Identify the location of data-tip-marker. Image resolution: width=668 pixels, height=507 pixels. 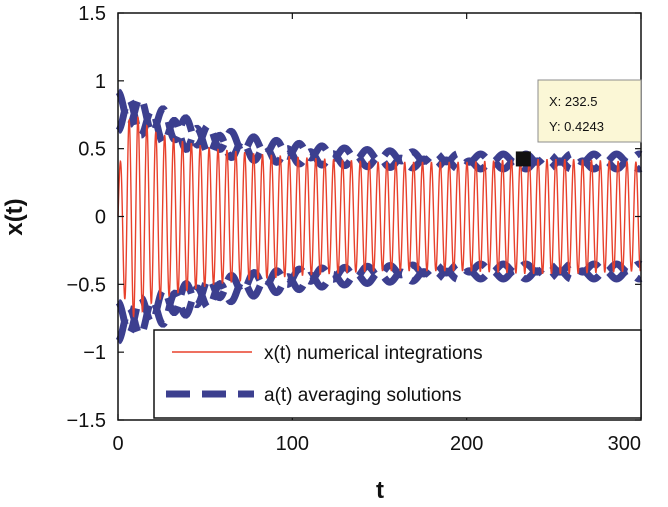
(523, 159).